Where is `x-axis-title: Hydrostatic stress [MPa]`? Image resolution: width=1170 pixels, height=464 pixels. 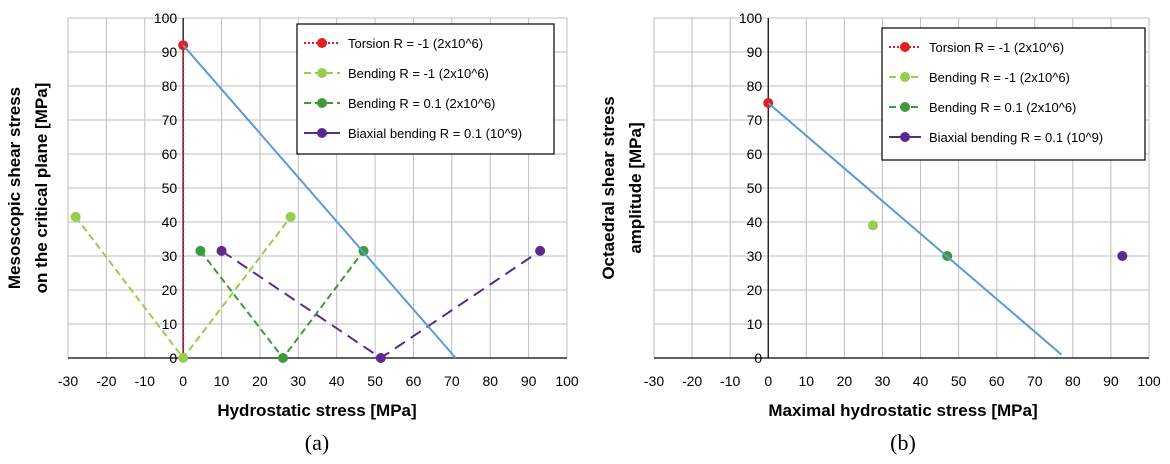
x-axis-title: Hydrostatic stress [MPa] is located at coordinates (316, 410).